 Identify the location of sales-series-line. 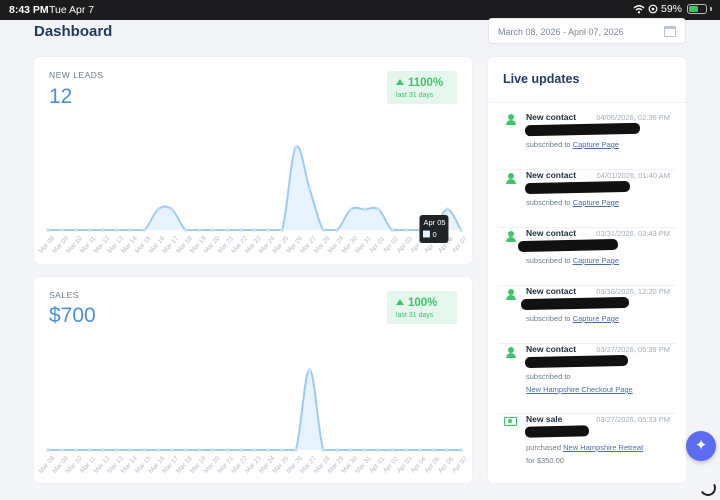
(254, 409).